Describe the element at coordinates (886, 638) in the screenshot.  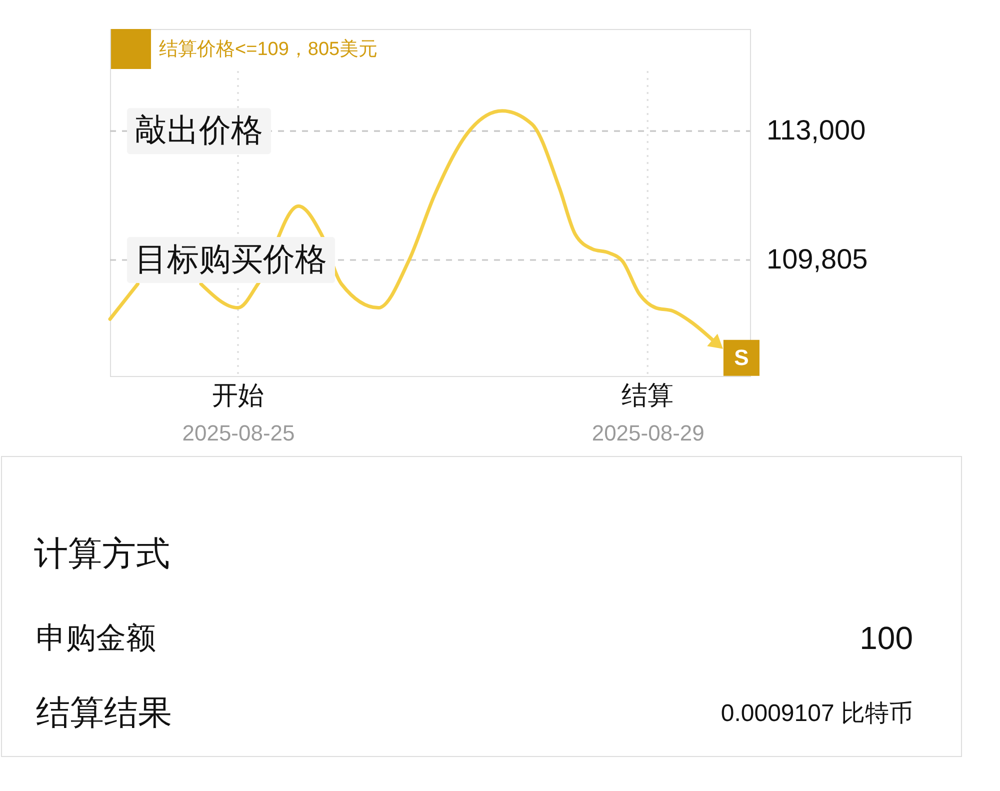
I see `text: 100` at that location.